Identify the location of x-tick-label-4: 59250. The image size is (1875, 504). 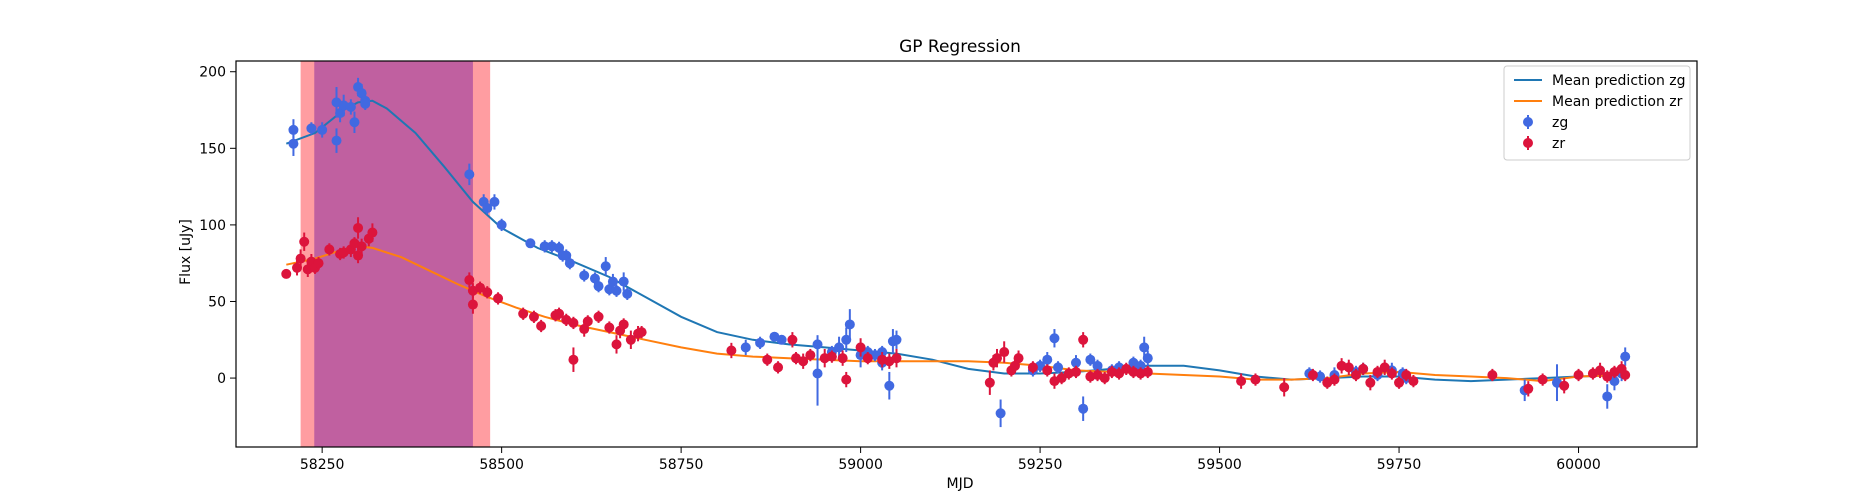
(1040, 465).